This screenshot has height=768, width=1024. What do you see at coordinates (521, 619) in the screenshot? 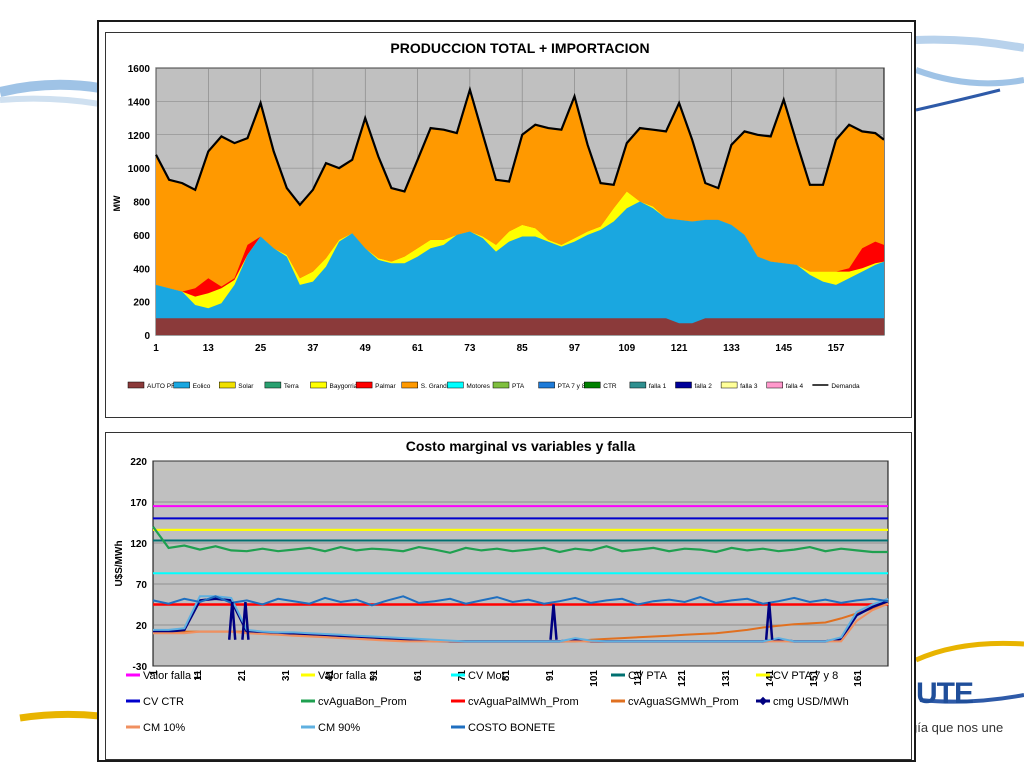
I see `line-cm-90-` at bounding box center [521, 619].